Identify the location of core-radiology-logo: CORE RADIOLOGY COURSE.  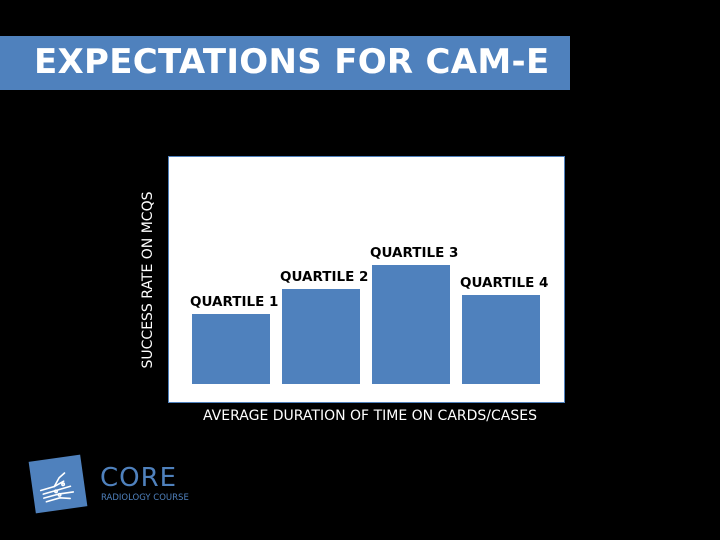
(113, 485).